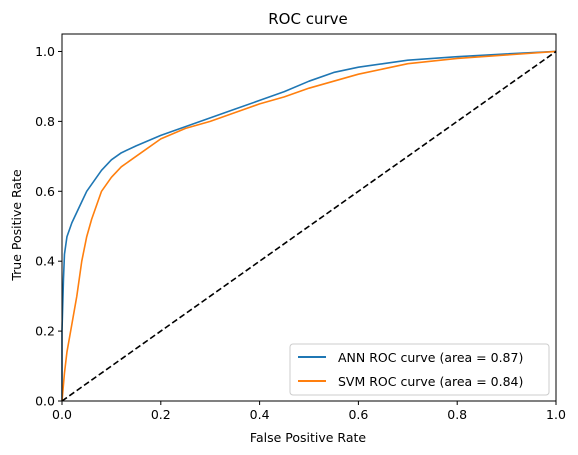 This screenshot has height=455, width=578. I want to click on chart-title: ROC curve, so click(308, 19).